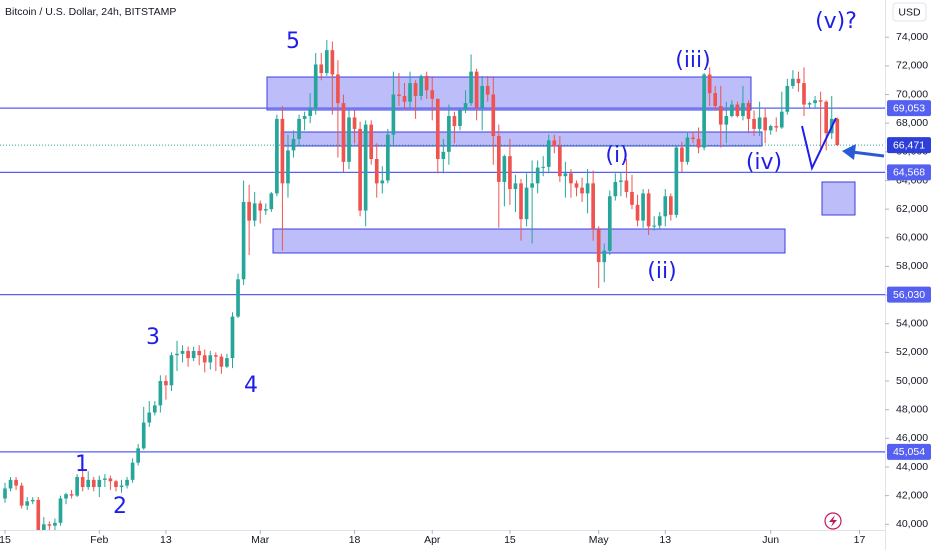 This screenshot has height=550, width=932. Describe the element at coordinates (912, 66) in the screenshot. I see `y-tick-label: 72,000` at that location.